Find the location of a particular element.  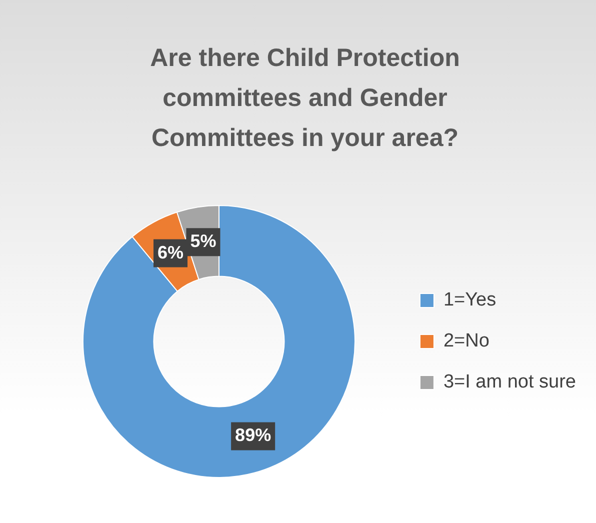

data-label: 6% is located at coordinates (170, 252).